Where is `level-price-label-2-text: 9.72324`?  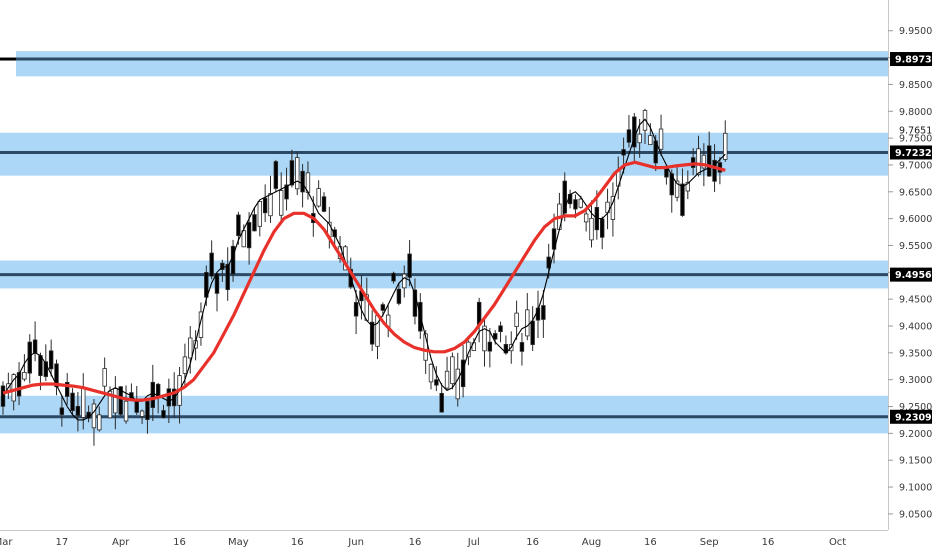 level-price-label-2-text: 9.72324 is located at coordinates (913, 153).